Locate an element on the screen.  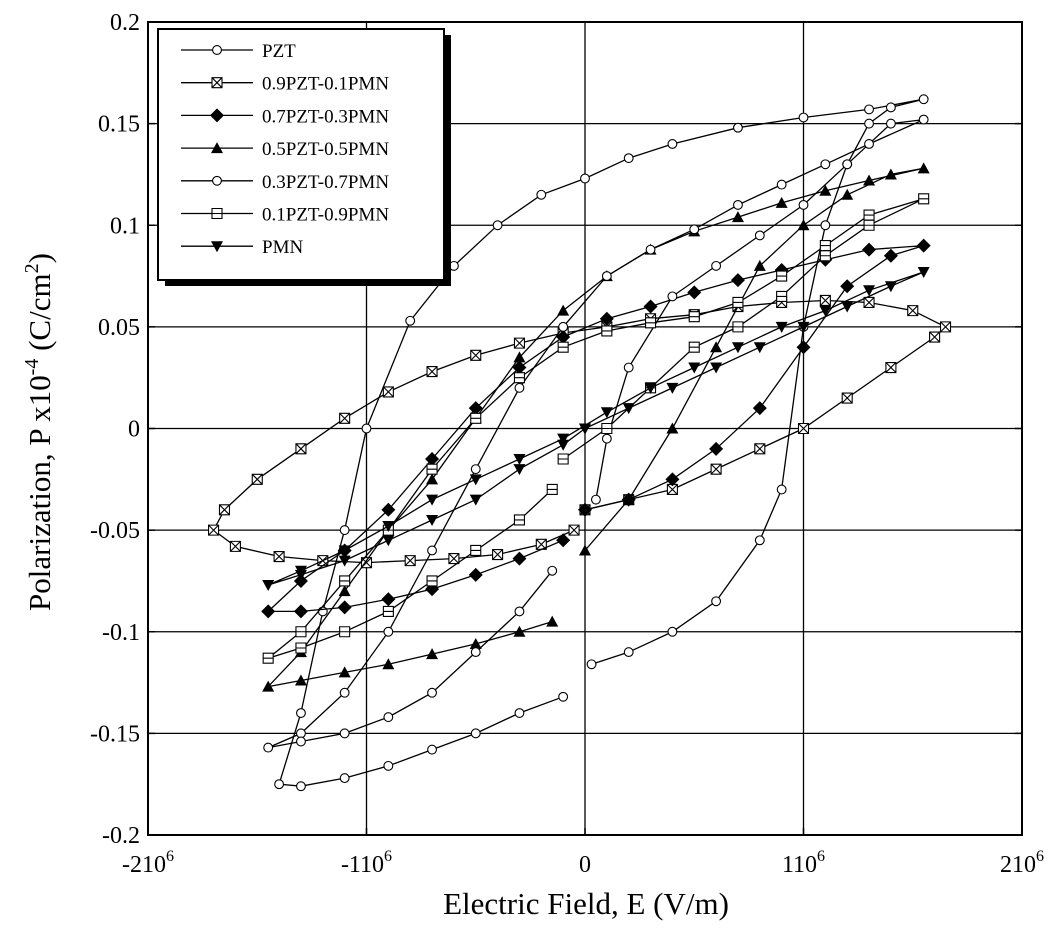
y-axis-title-exp: -4 is located at coordinates (32, 367).